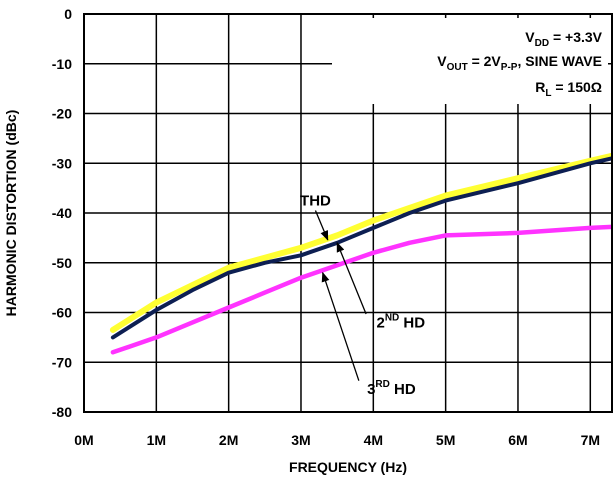 The width and height of the screenshot is (613, 482). What do you see at coordinates (62, 263) in the screenshot?
I see `y-tick-label-5: -50` at bounding box center [62, 263].